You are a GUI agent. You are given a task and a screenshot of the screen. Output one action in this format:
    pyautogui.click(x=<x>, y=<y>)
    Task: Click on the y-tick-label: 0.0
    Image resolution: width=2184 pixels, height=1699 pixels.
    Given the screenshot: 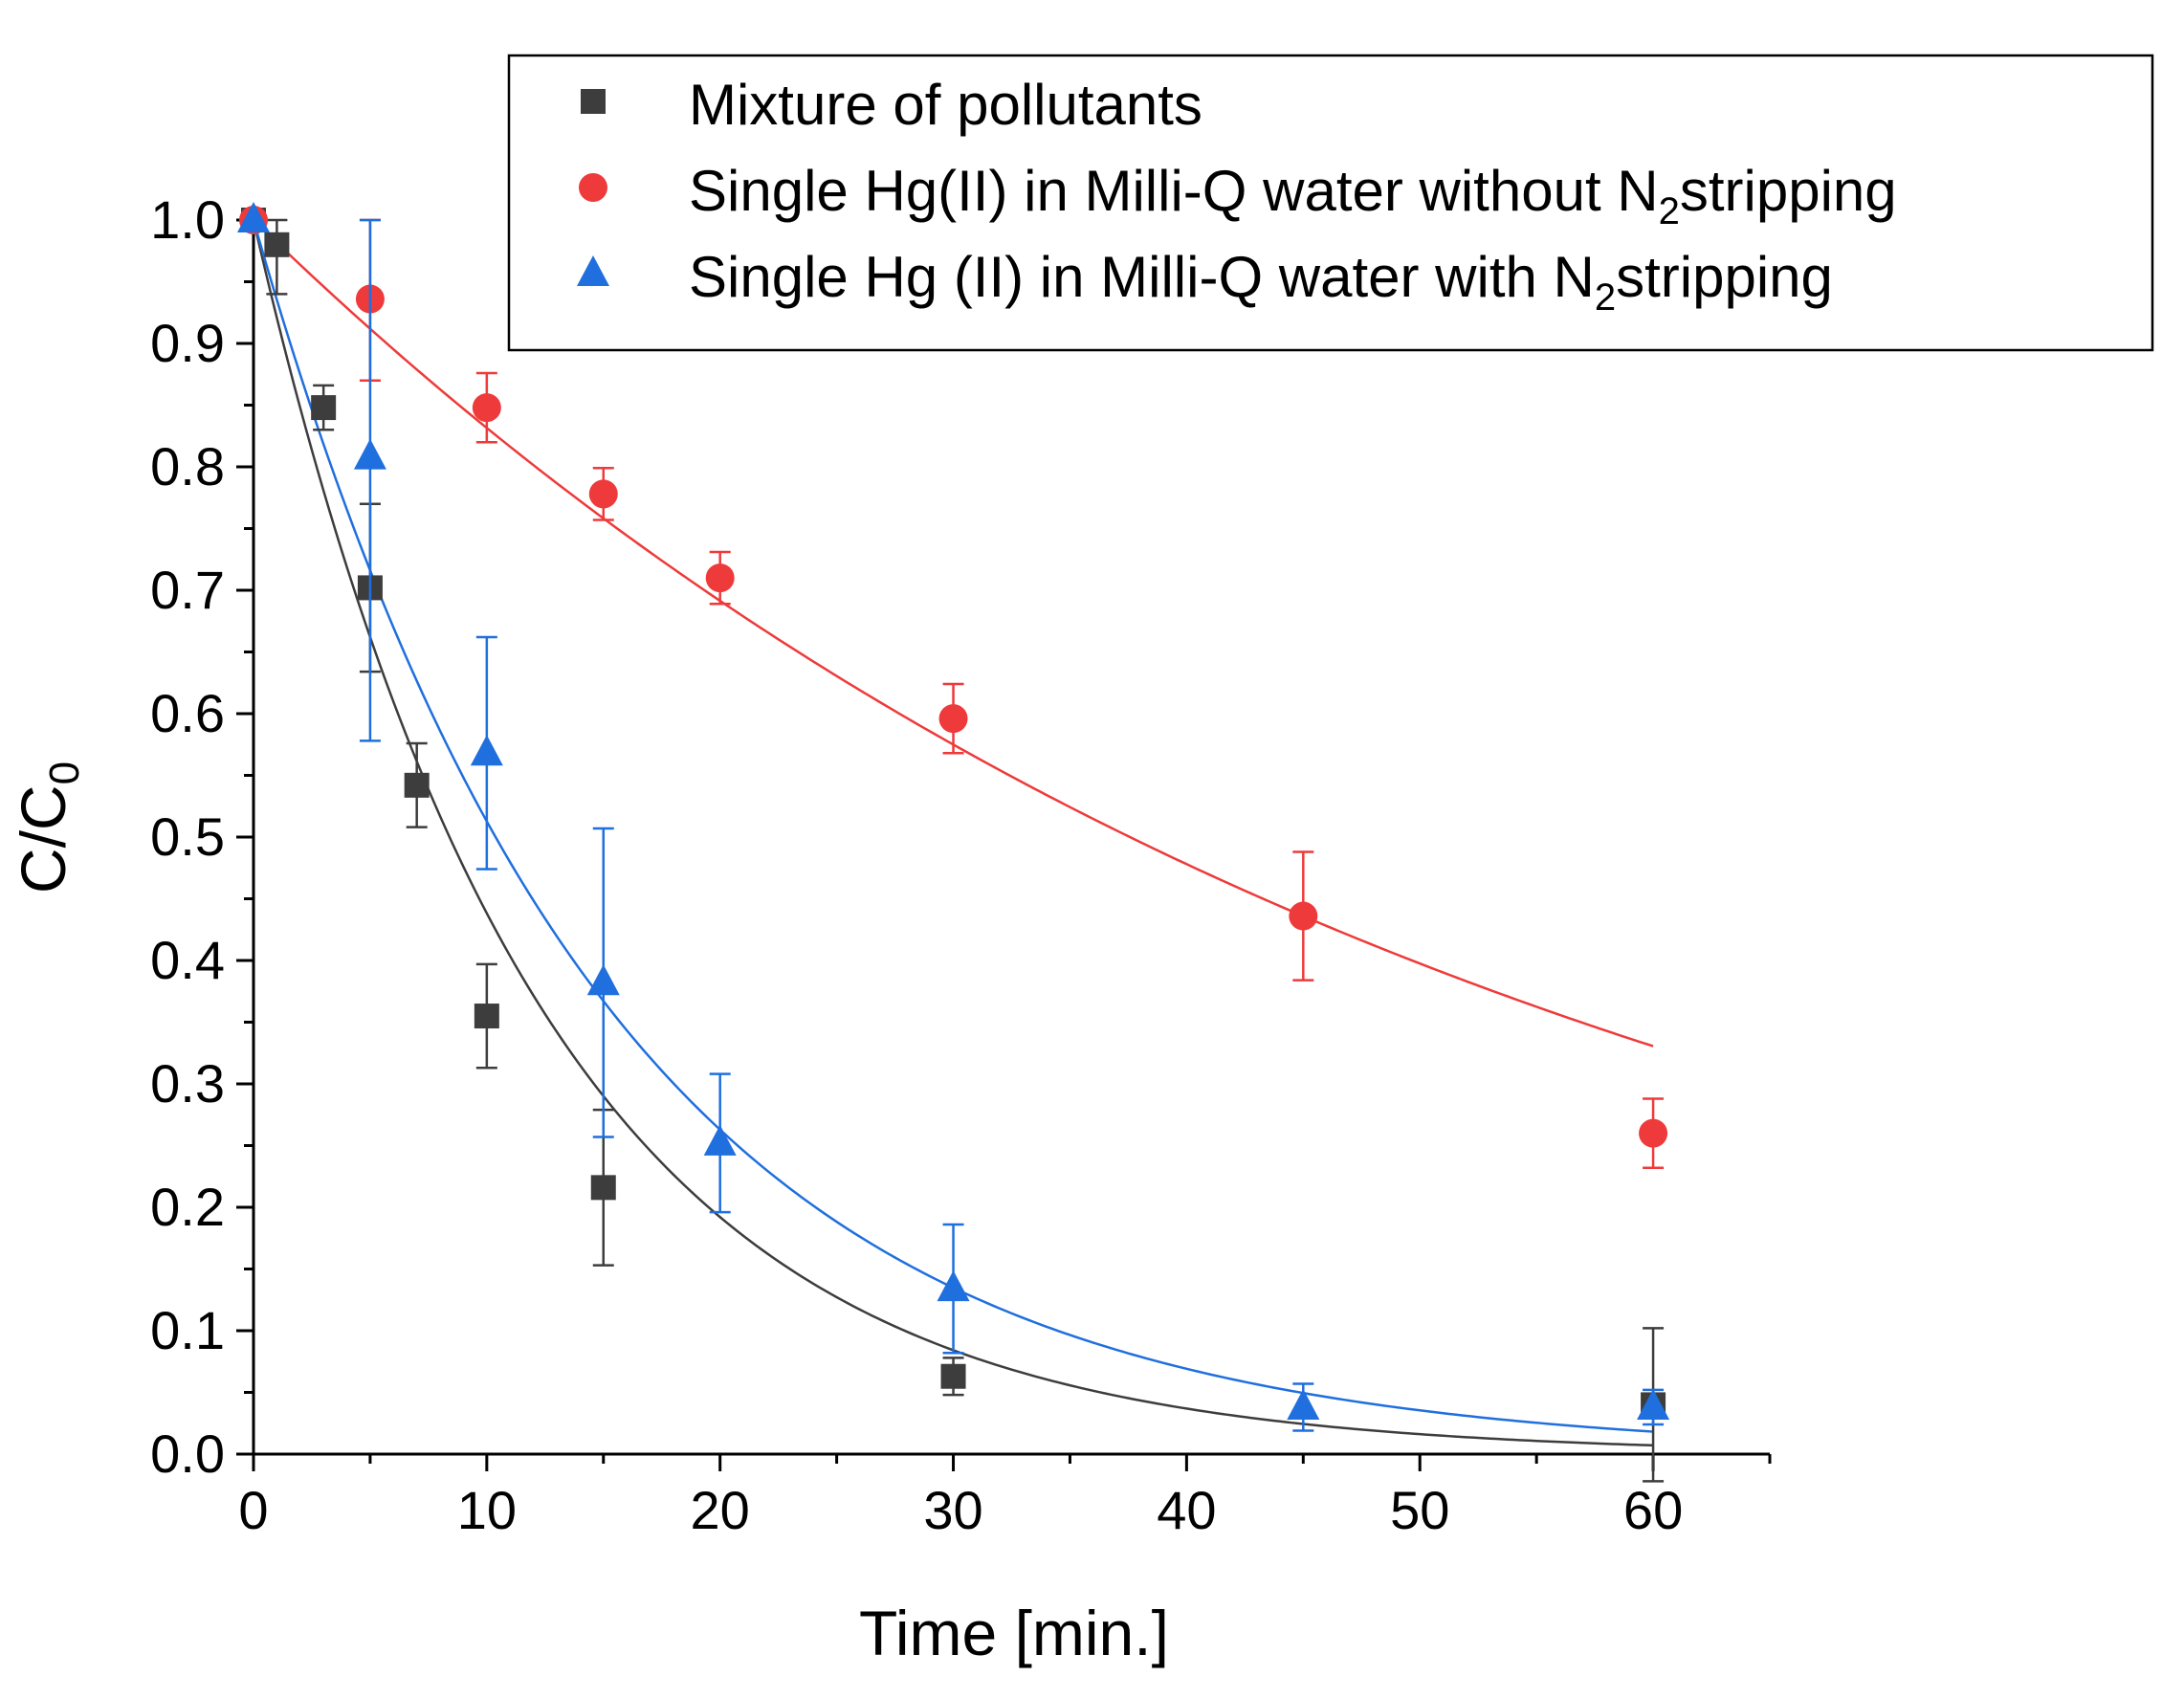 What is the action you would take?
    pyautogui.click(x=188, y=1453)
    